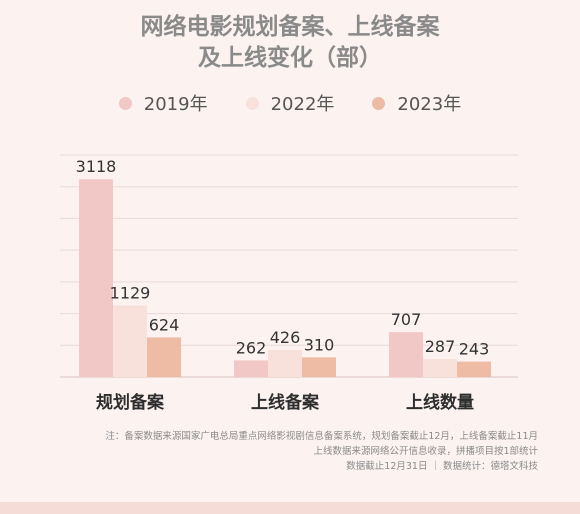 The image size is (580, 514). Describe the element at coordinates (474, 349) in the screenshot. I see `data-label-online-count-2023: 243` at that location.